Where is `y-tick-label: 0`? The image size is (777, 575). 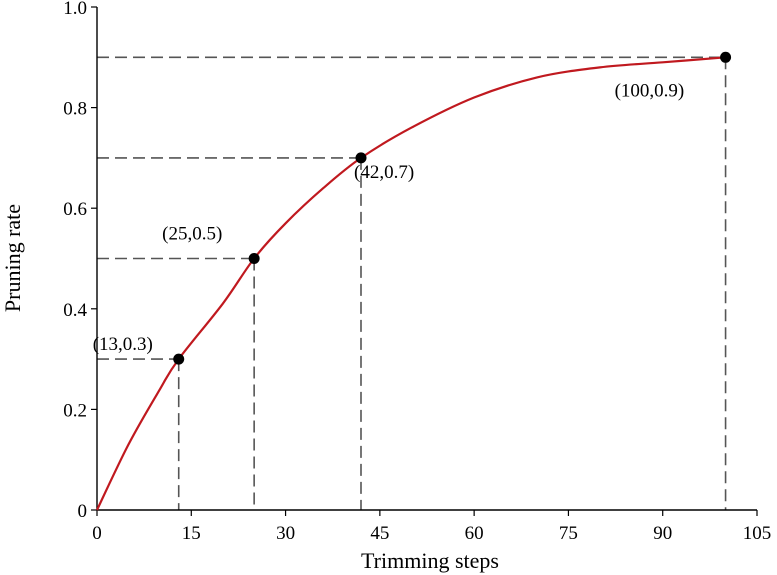
y-tick-label: 0 is located at coordinates (83, 511).